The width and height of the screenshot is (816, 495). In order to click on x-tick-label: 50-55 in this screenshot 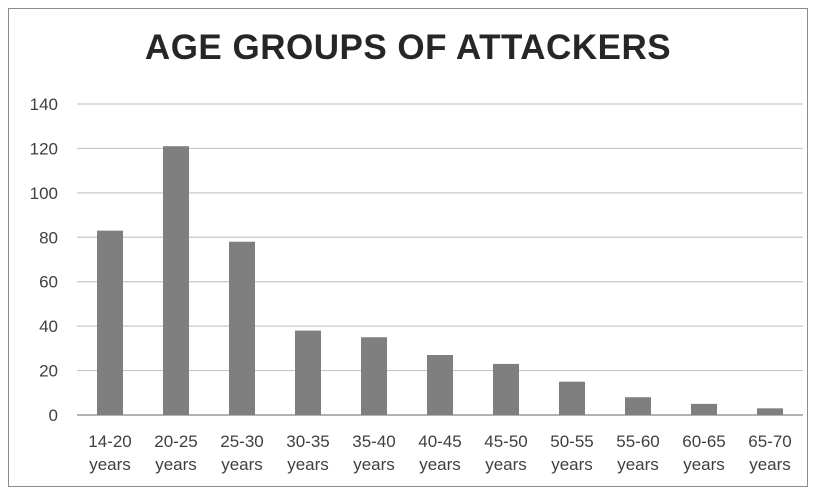, I will do `click(571, 441)`.